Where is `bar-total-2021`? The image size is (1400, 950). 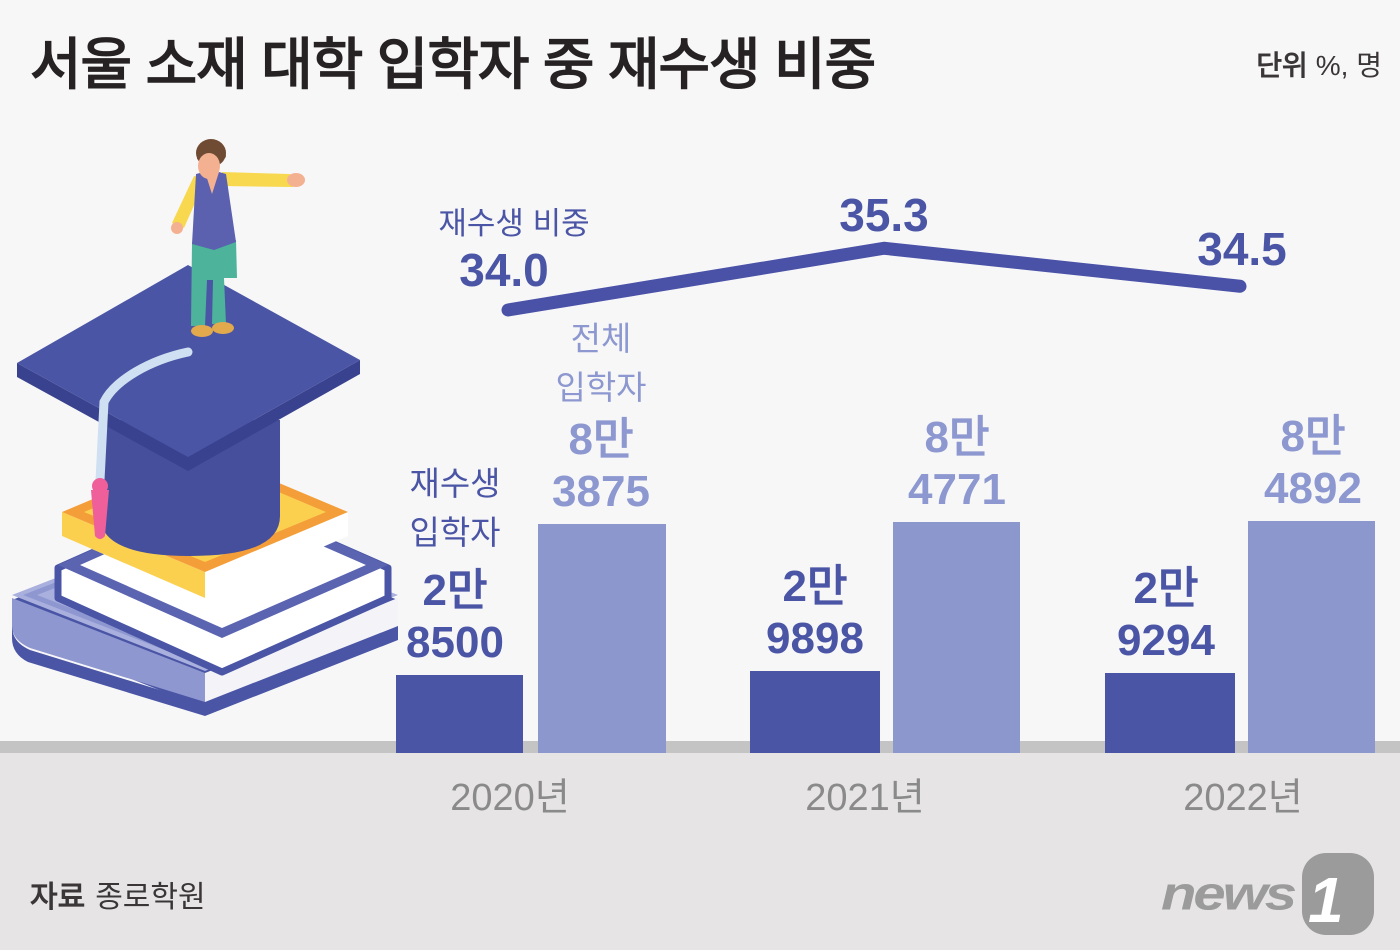 bar-total-2021 is located at coordinates (956, 637).